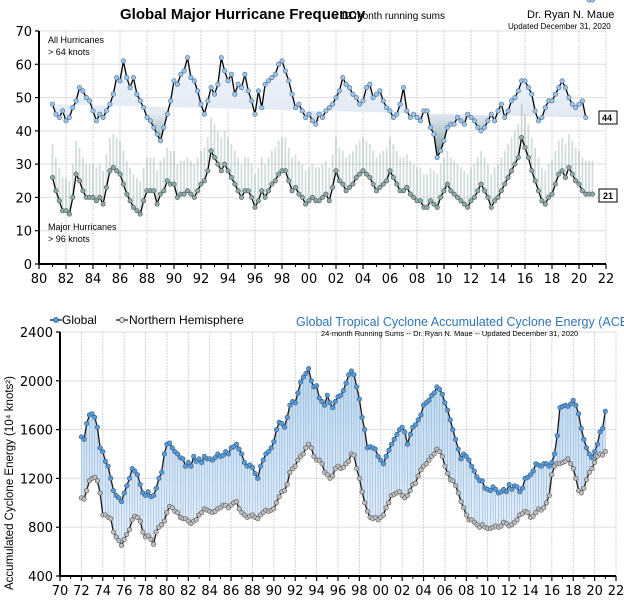 The height and width of the screenshot is (611, 624). What do you see at coordinates (66, 279) in the screenshot?
I see `x-tick-label: 82` at bounding box center [66, 279].